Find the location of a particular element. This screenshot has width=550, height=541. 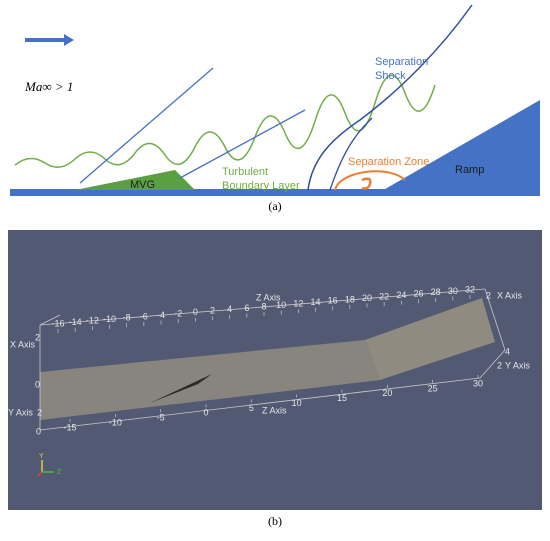

shock-foot is located at coordinates (351, 154).